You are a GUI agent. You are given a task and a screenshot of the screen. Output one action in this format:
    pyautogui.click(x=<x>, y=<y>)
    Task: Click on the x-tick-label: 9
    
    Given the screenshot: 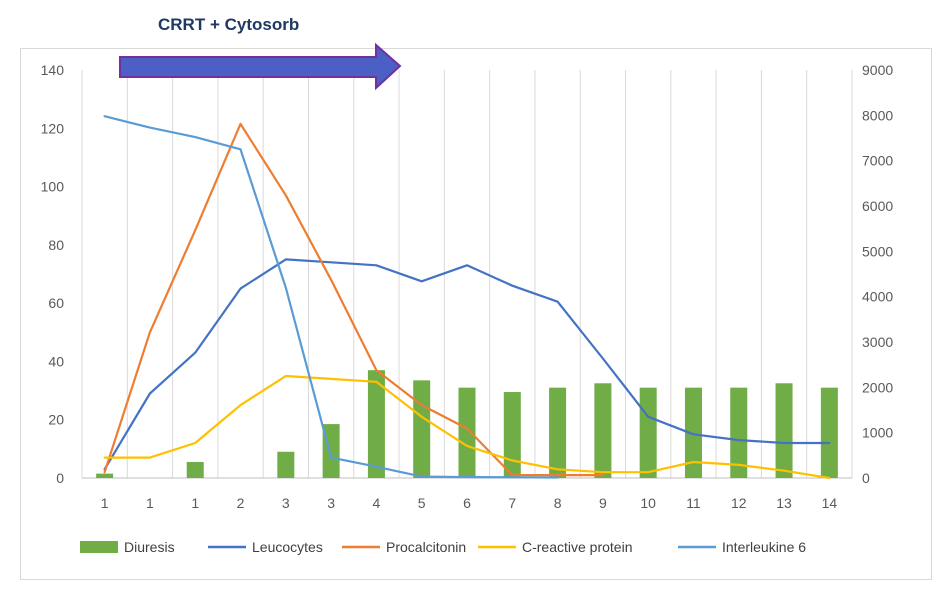 What is the action you would take?
    pyautogui.click(x=603, y=503)
    